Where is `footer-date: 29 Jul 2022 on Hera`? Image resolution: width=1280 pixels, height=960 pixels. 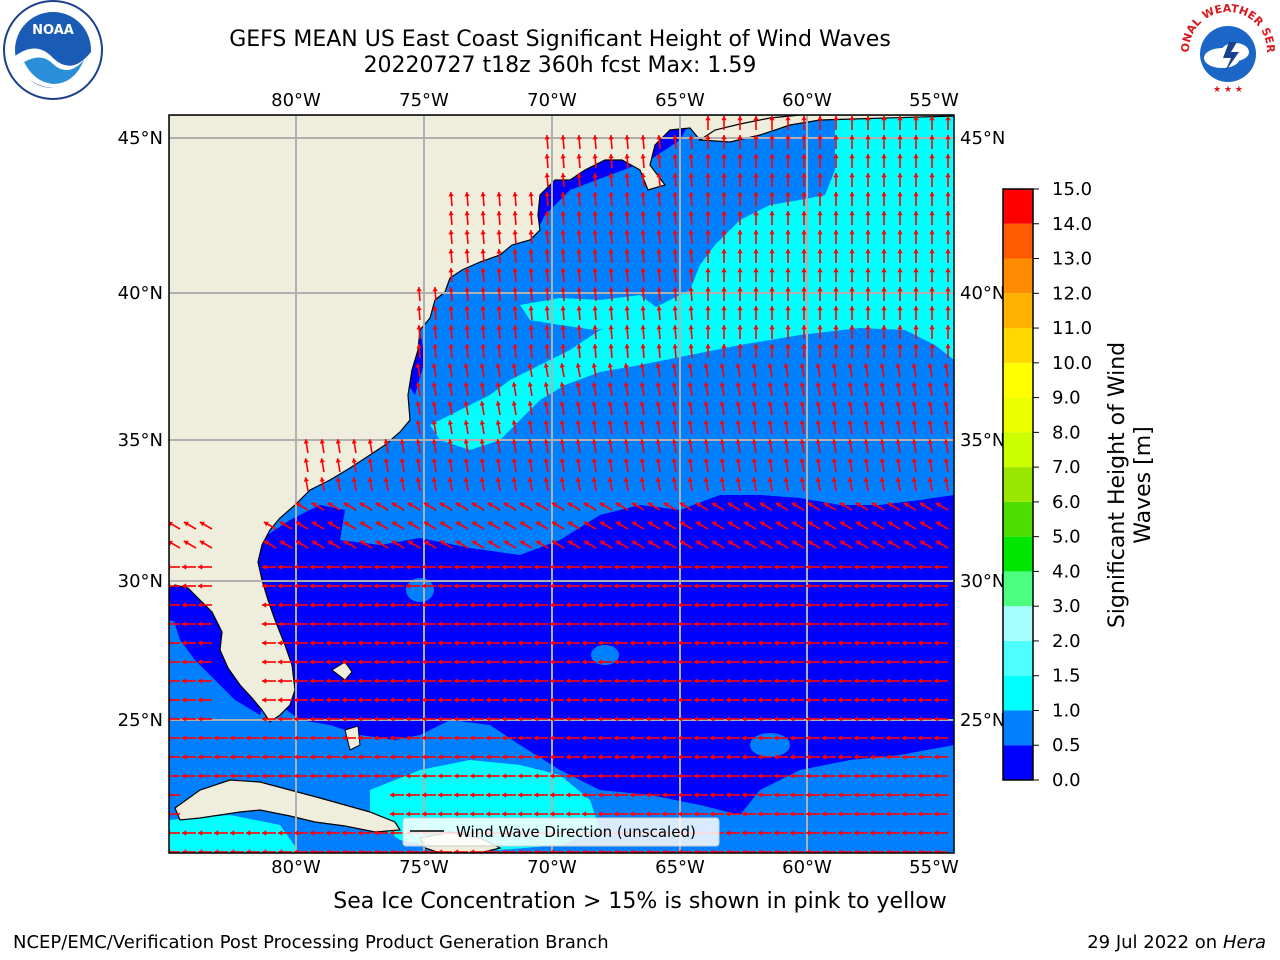
footer-date: 29 Jul 2022 on Hera is located at coordinates (1176, 942).